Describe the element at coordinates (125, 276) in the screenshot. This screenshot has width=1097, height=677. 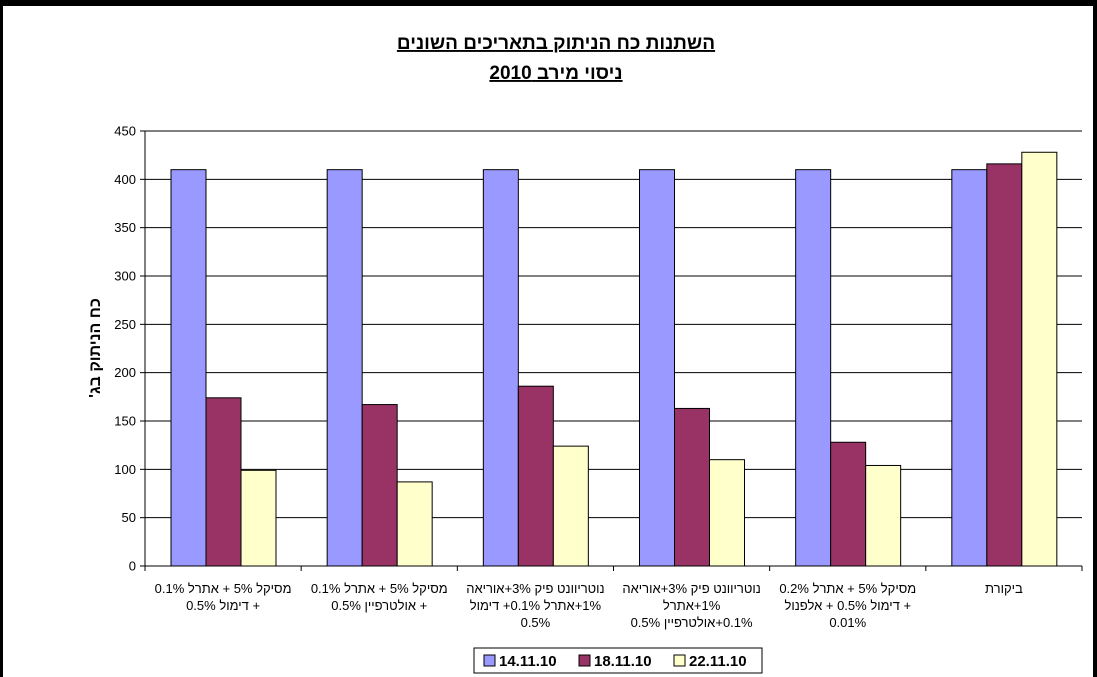
I see `y-tick-label: 300` at that location.